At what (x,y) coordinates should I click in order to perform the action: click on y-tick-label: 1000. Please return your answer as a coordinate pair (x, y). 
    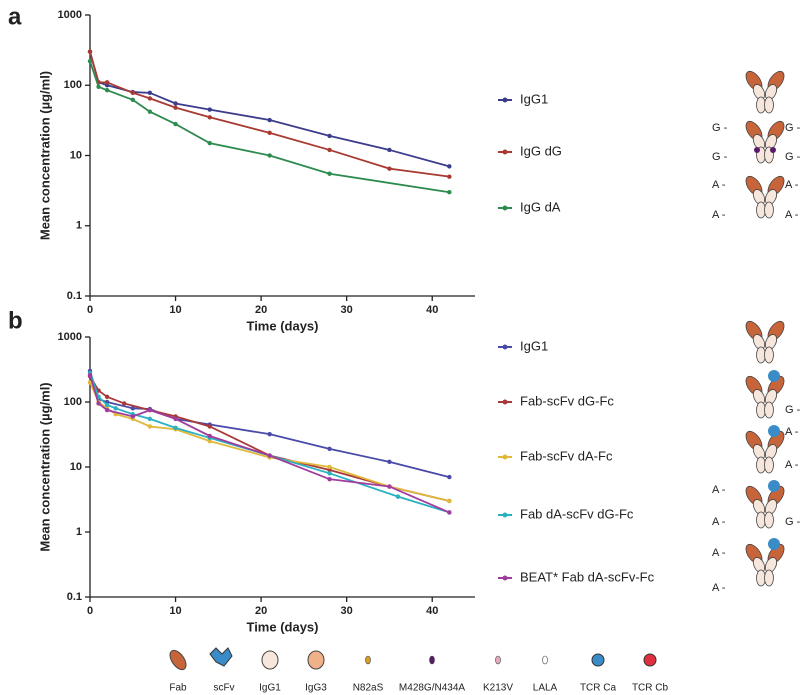
    Looking at the image, I should click on (70, 15).